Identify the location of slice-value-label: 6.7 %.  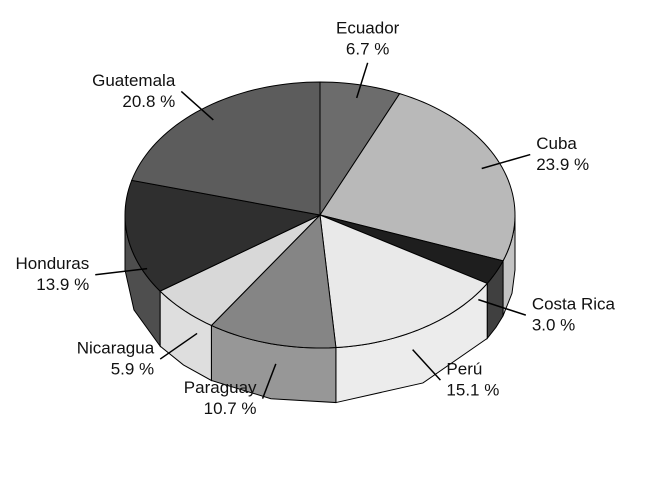
(367, 48).